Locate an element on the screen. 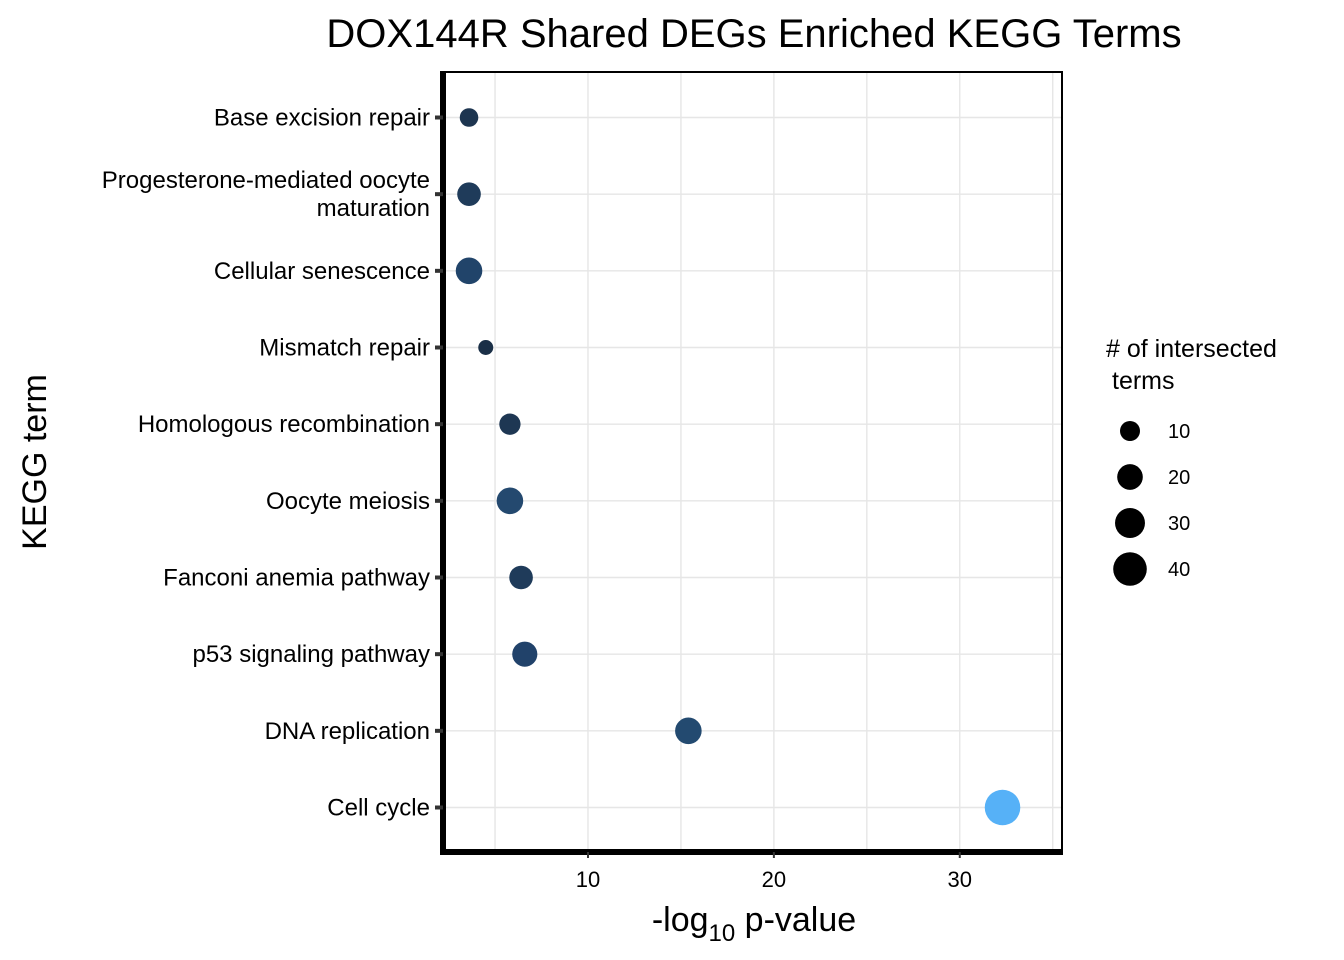  x-axis-title-subscript: 10 is located at coordinates (722, 933).